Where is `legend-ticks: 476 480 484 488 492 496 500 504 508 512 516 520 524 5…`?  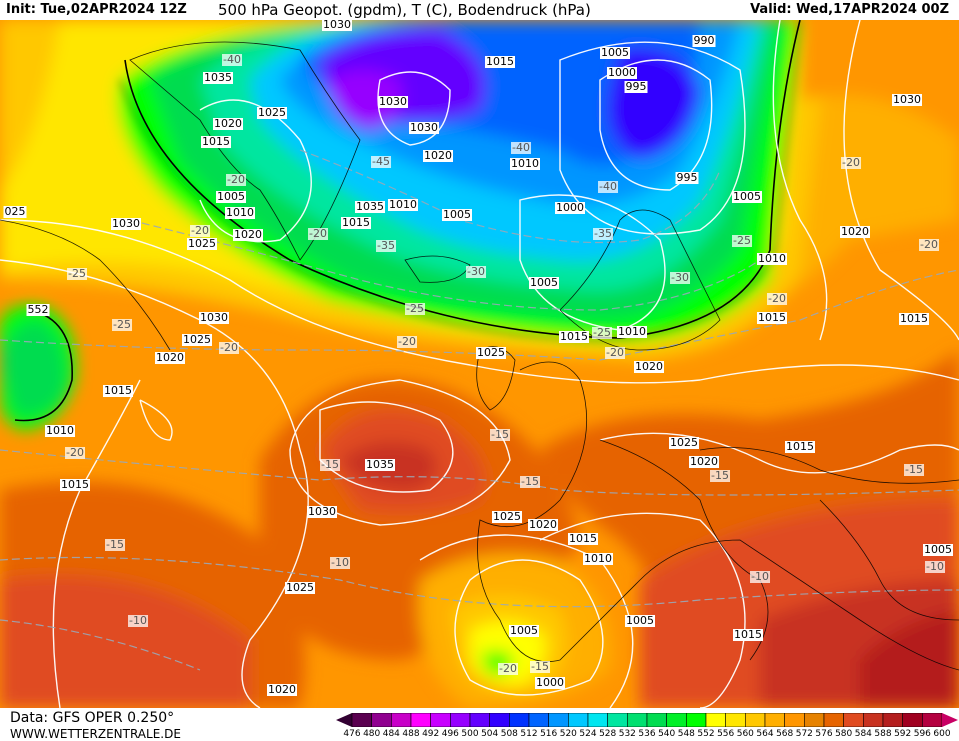
legend-ticks: 476 480 484 488 492 496 500 504 508 512 516 520 524 5… is located at coordinates (646, 735).